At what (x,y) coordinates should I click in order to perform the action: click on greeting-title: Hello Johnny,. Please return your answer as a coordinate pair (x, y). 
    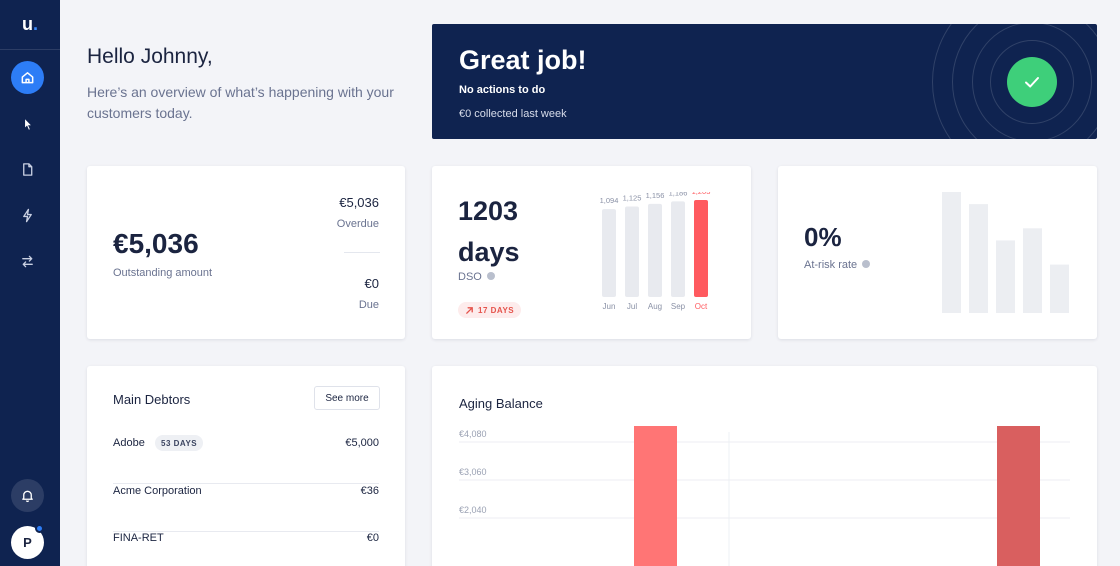
    Looking at the image, I should click on (150, 56).